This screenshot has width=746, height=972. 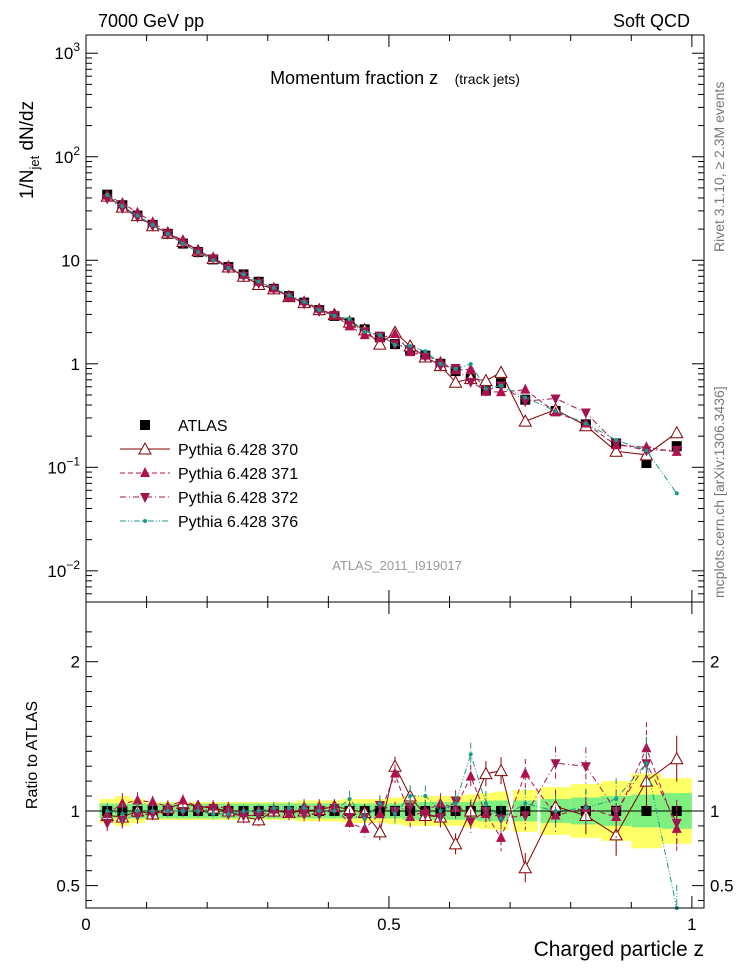 I want to click on legend-entry-1: Pythia 6.428 370, so click(x=209, y=450).